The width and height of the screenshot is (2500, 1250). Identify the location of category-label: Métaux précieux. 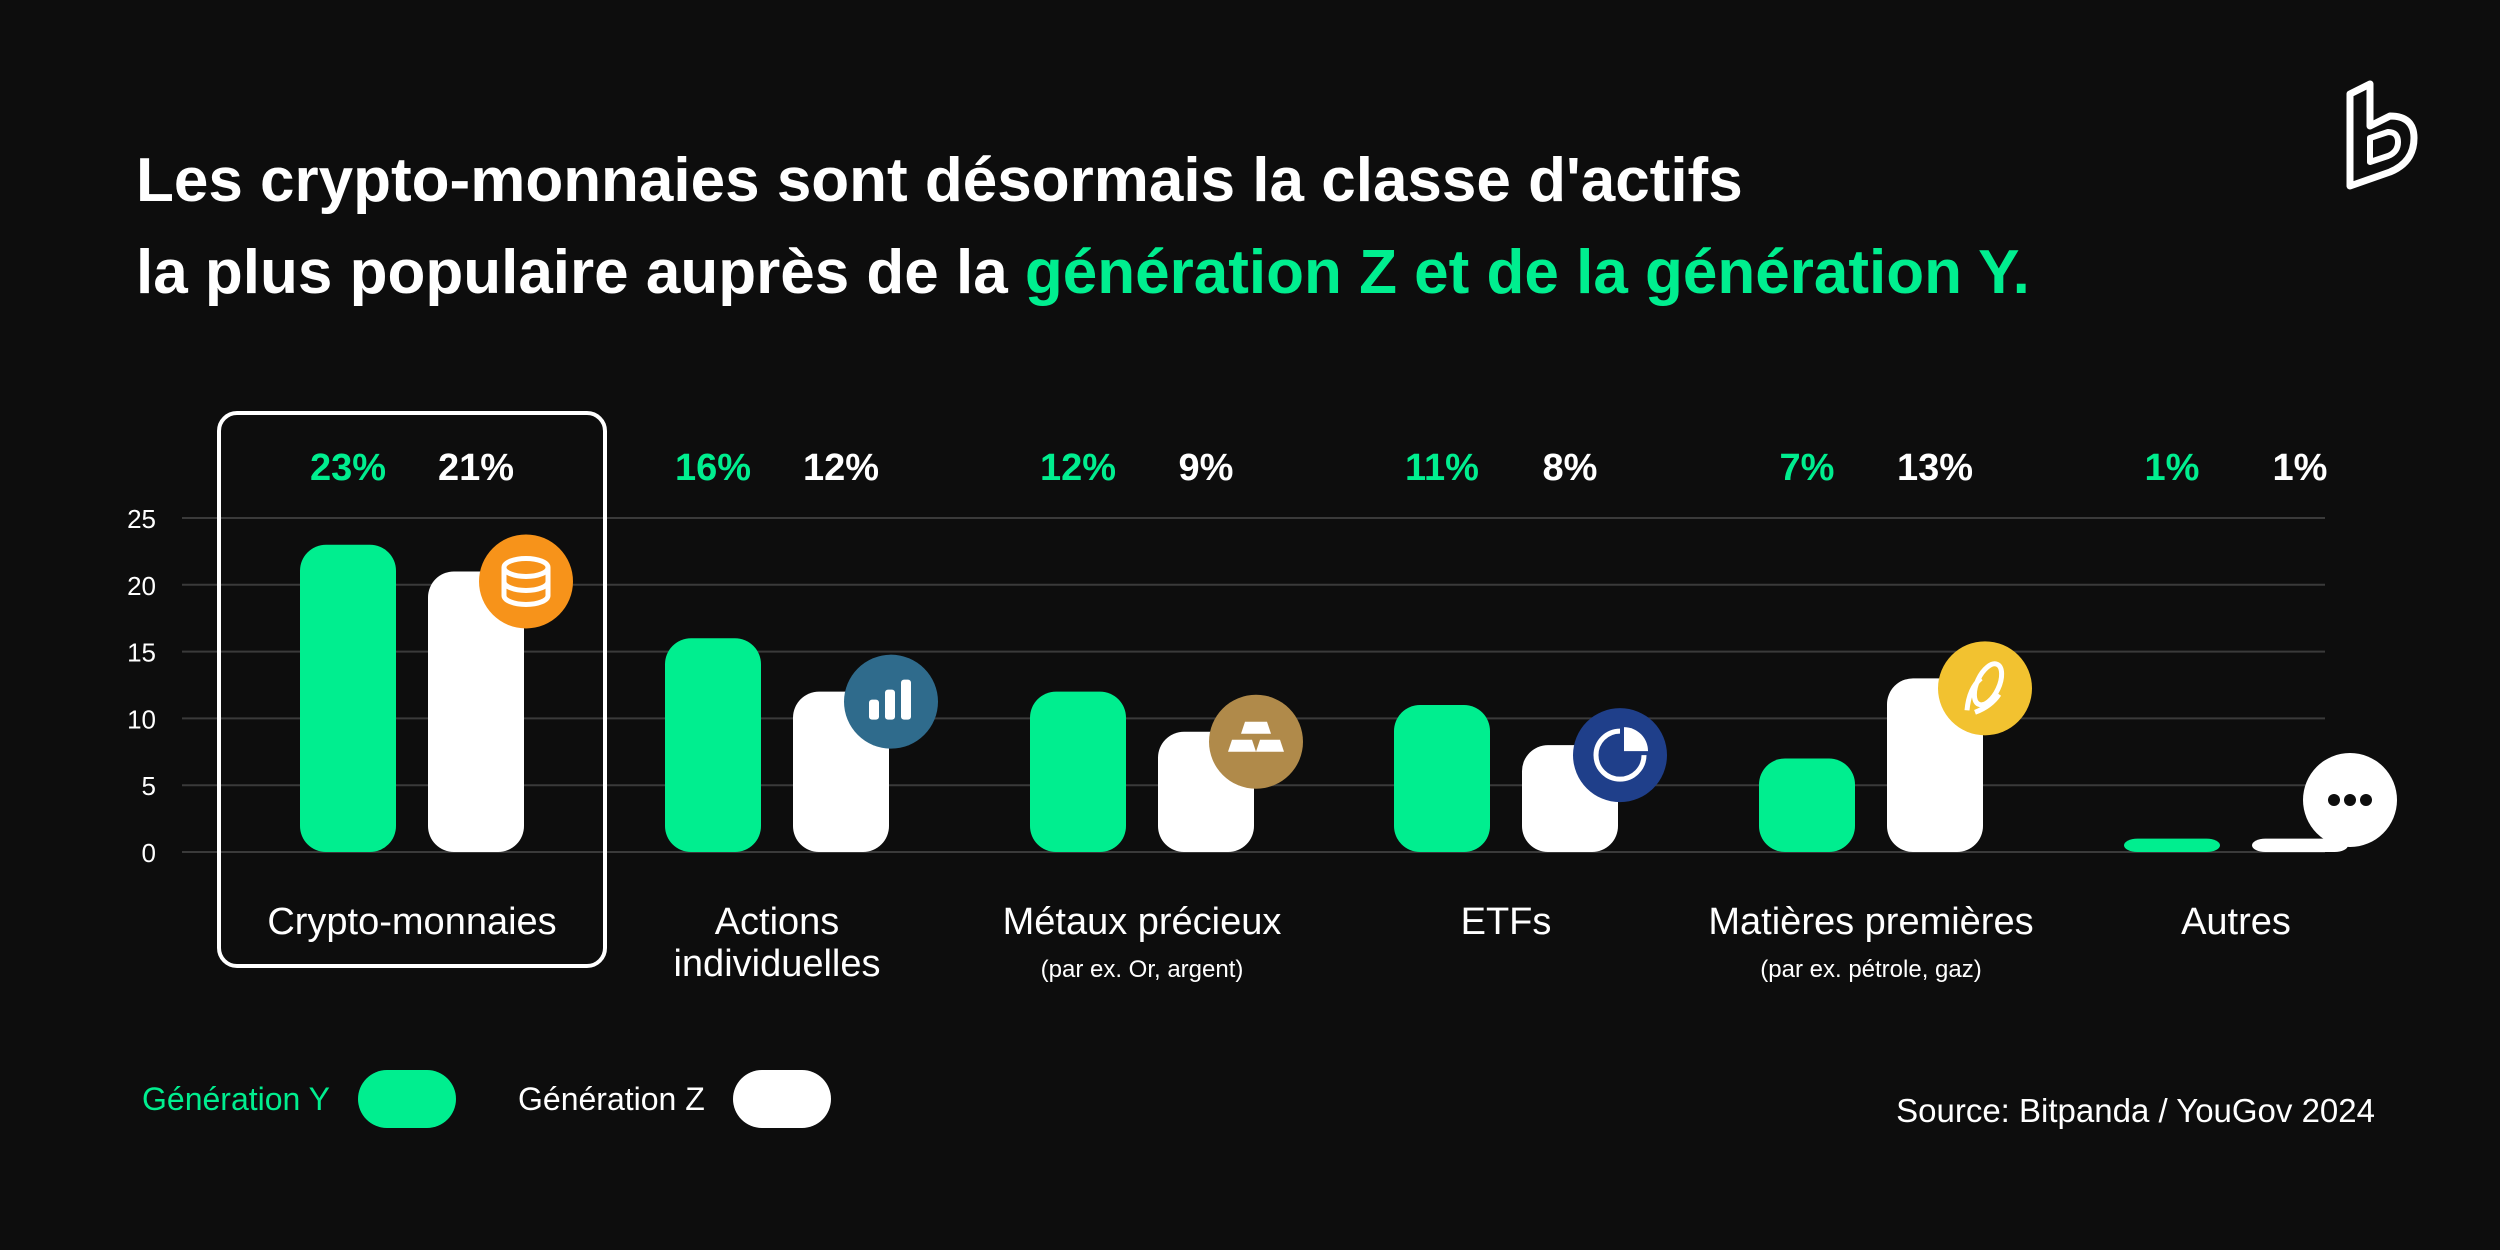
(1142, 922).